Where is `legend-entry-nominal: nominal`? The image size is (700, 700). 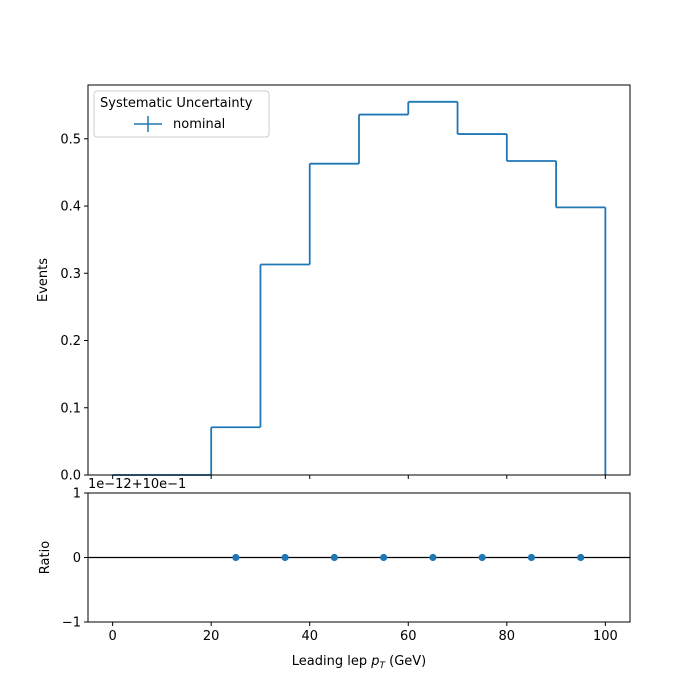
legend-entry-nominal: nominal is located at coordinates (199, 124).